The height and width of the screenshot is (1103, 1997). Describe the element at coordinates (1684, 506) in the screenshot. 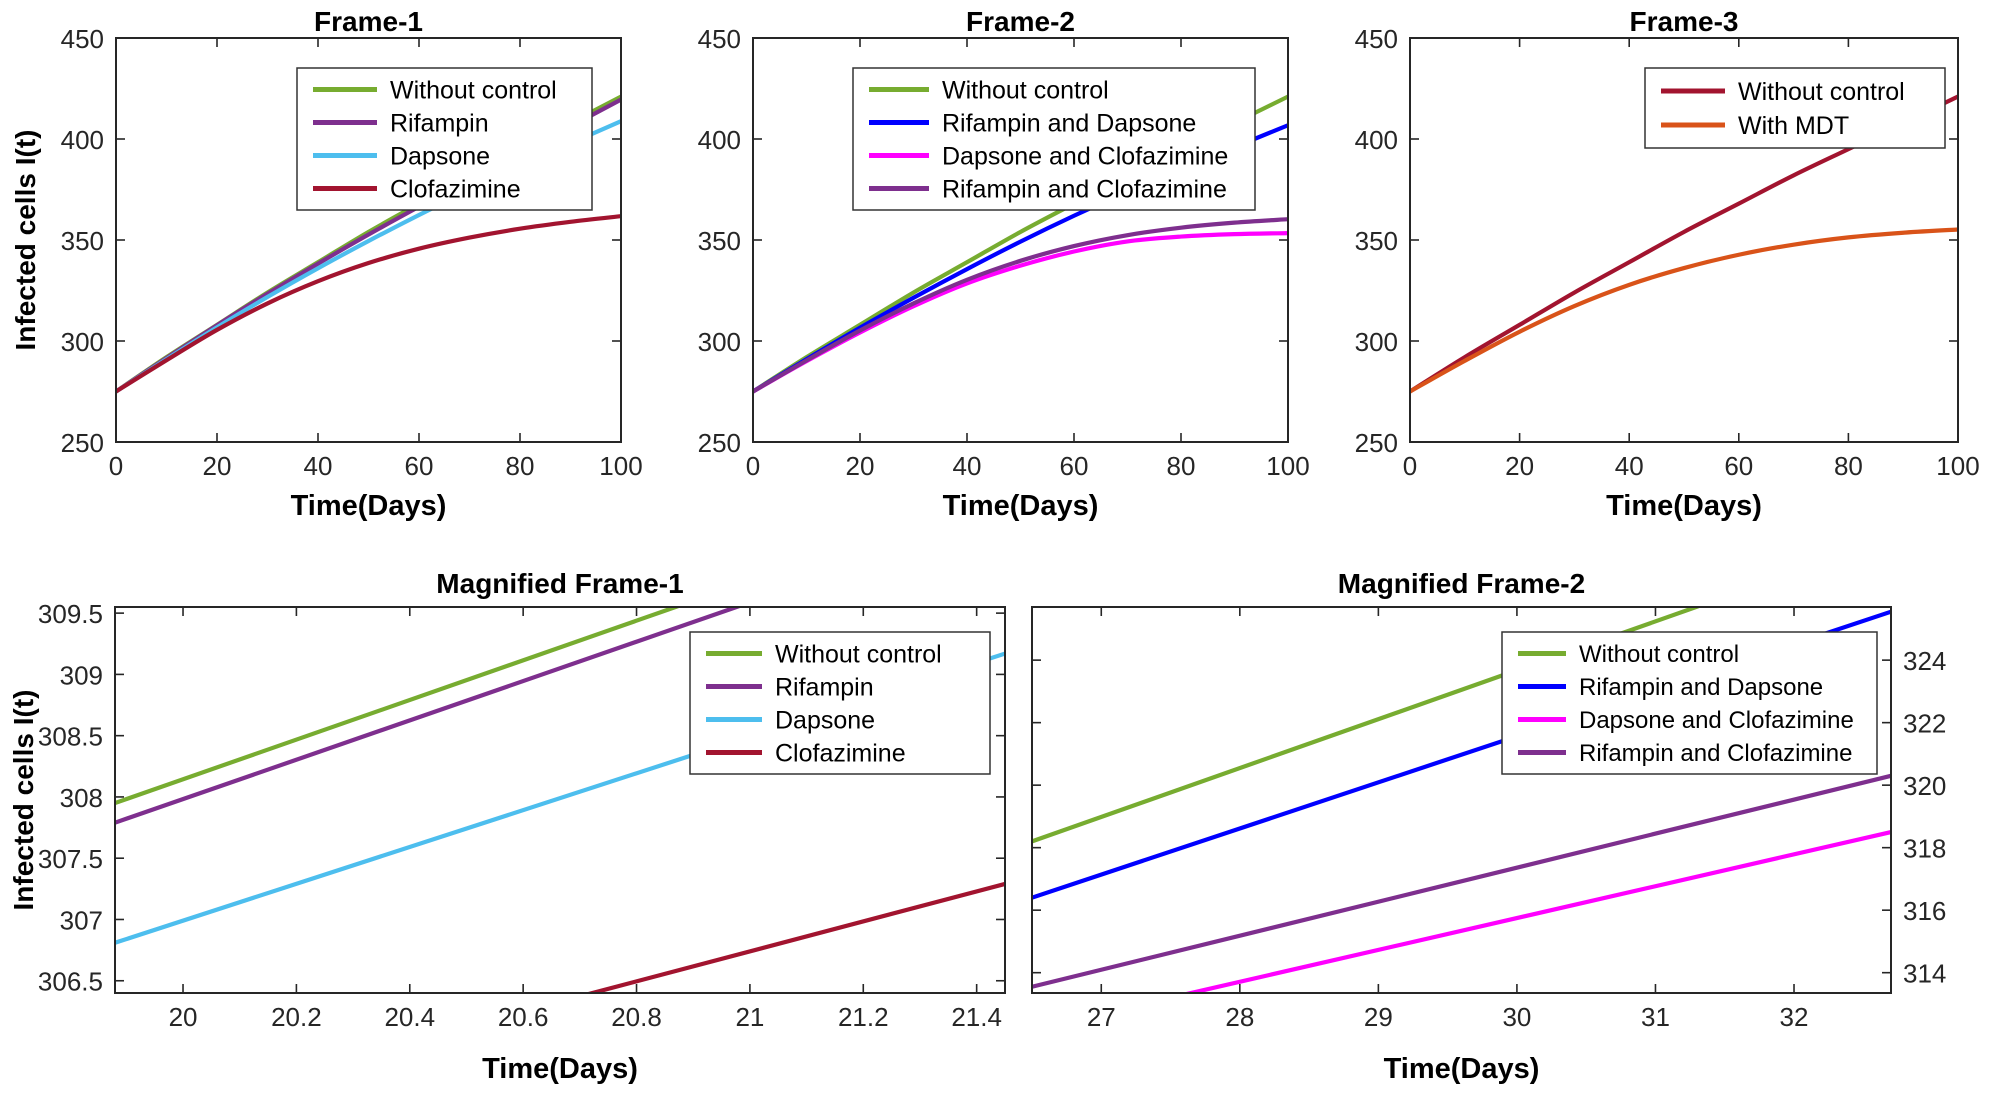

I see `frame-3-xaxis-label: Time(Days)` at that location.